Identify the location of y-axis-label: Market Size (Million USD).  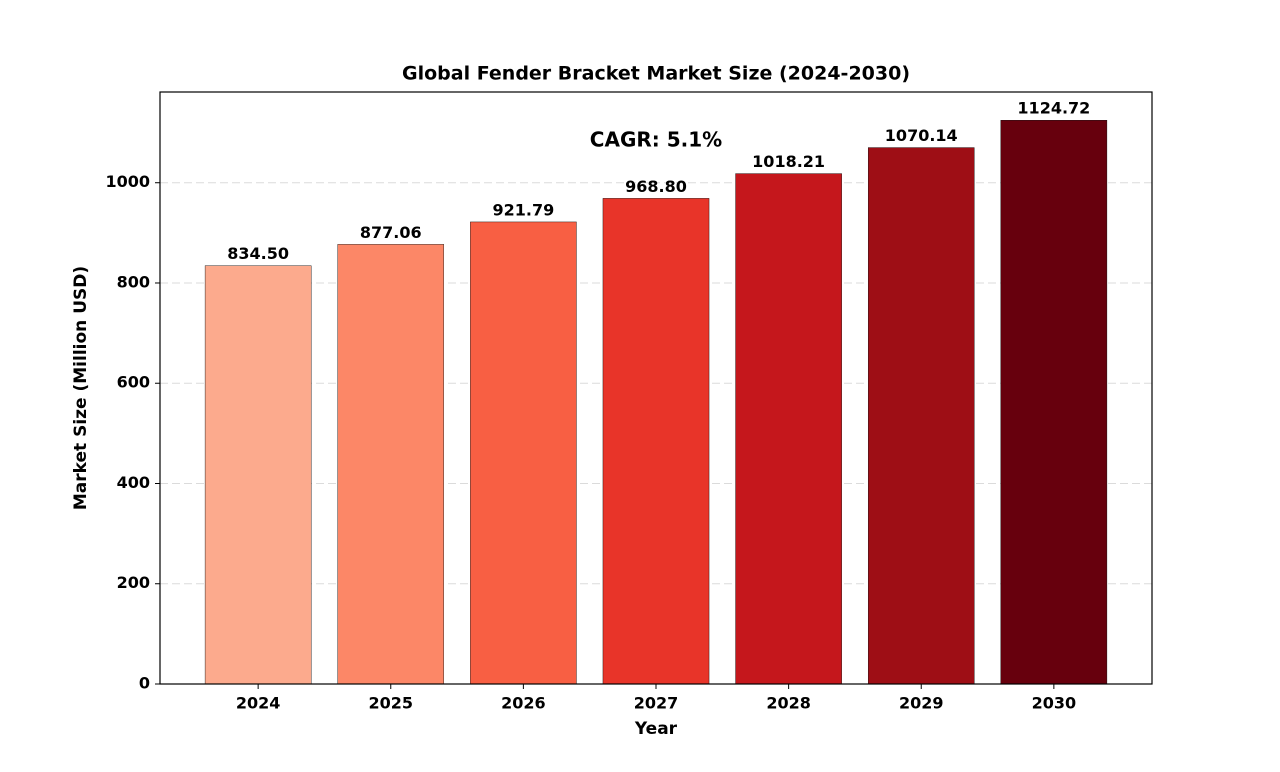
(81, 388).